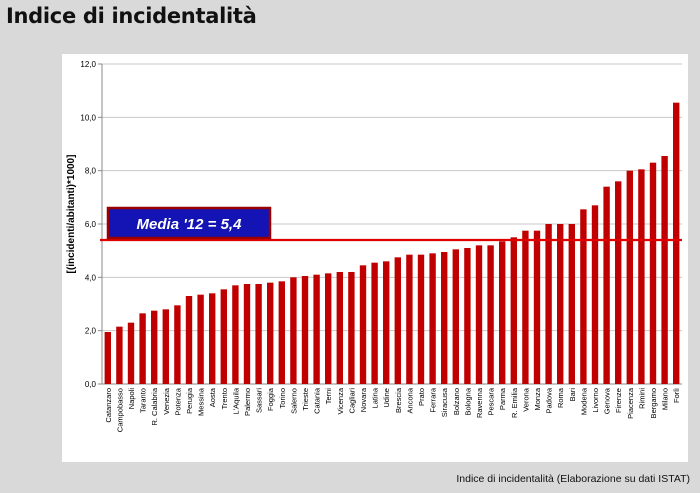  What do you see at coordinates (247, 402) in the screenshot?
I see `x-tick-label: Palermo` at bounding box center [247, 402].